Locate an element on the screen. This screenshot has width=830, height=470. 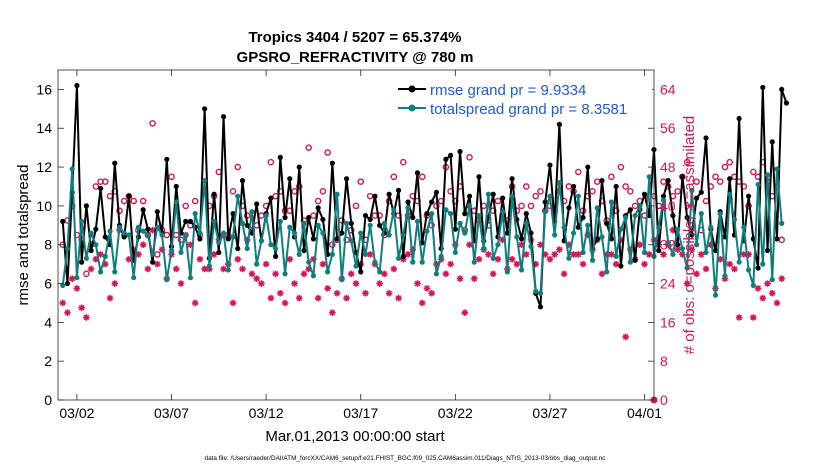
y-left-tick-label: 10 is located at coordinates (44, 206).